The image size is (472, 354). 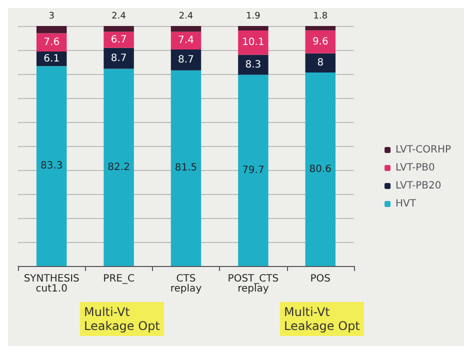 What do you see at coordinates (52, 284) in the screenshot?
I see `x-tick-label: SYNTHESIS cut1.0` at bounding box center [52, 284].